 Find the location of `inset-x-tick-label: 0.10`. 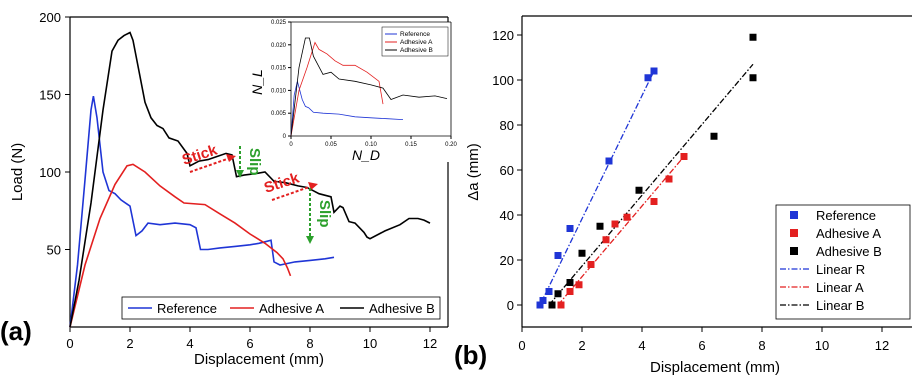

inset-x-tick-label: 0.10 is located at coordinates (371, 145).